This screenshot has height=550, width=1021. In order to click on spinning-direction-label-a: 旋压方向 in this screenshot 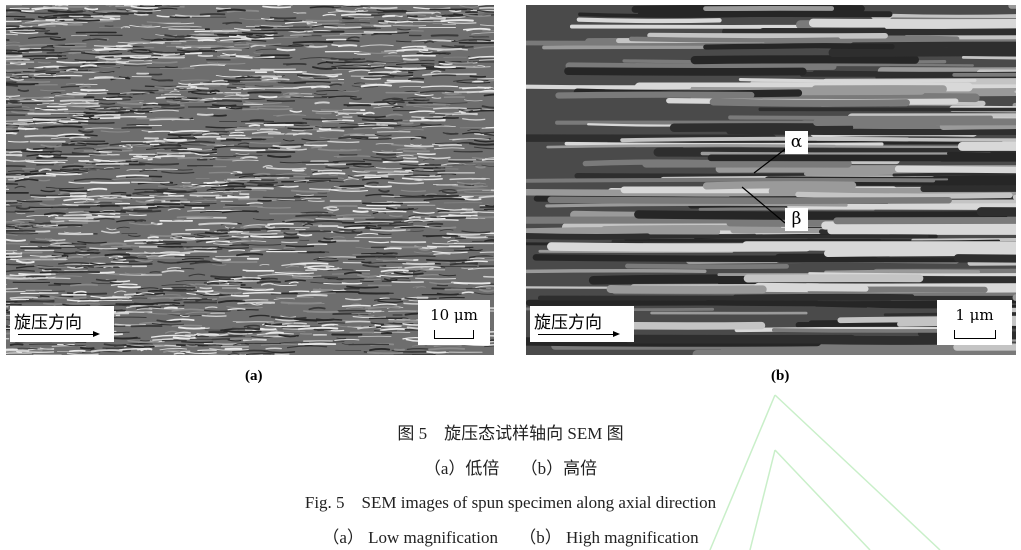, I will do `click(62, 324)`.